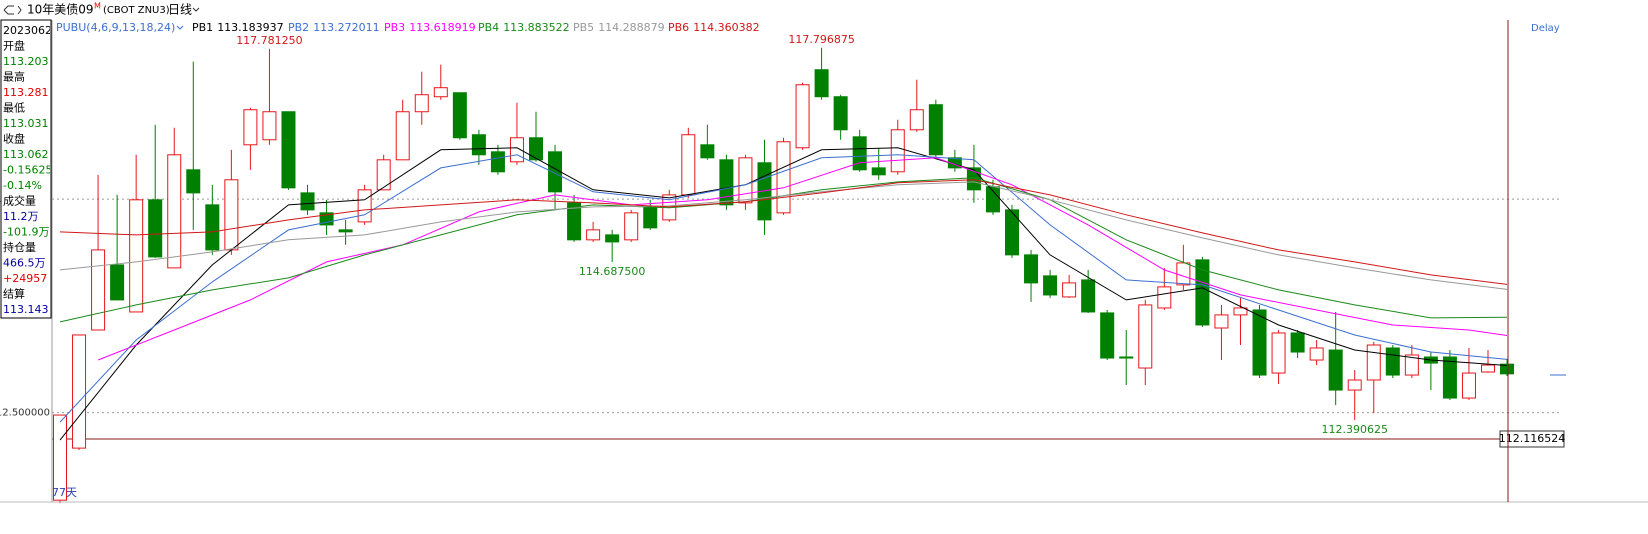 This screenshot has height=534, width=1648. Describe the element at coordinates (26, 232) in the screenshot. I see `info-item: -101.9万` at that location.